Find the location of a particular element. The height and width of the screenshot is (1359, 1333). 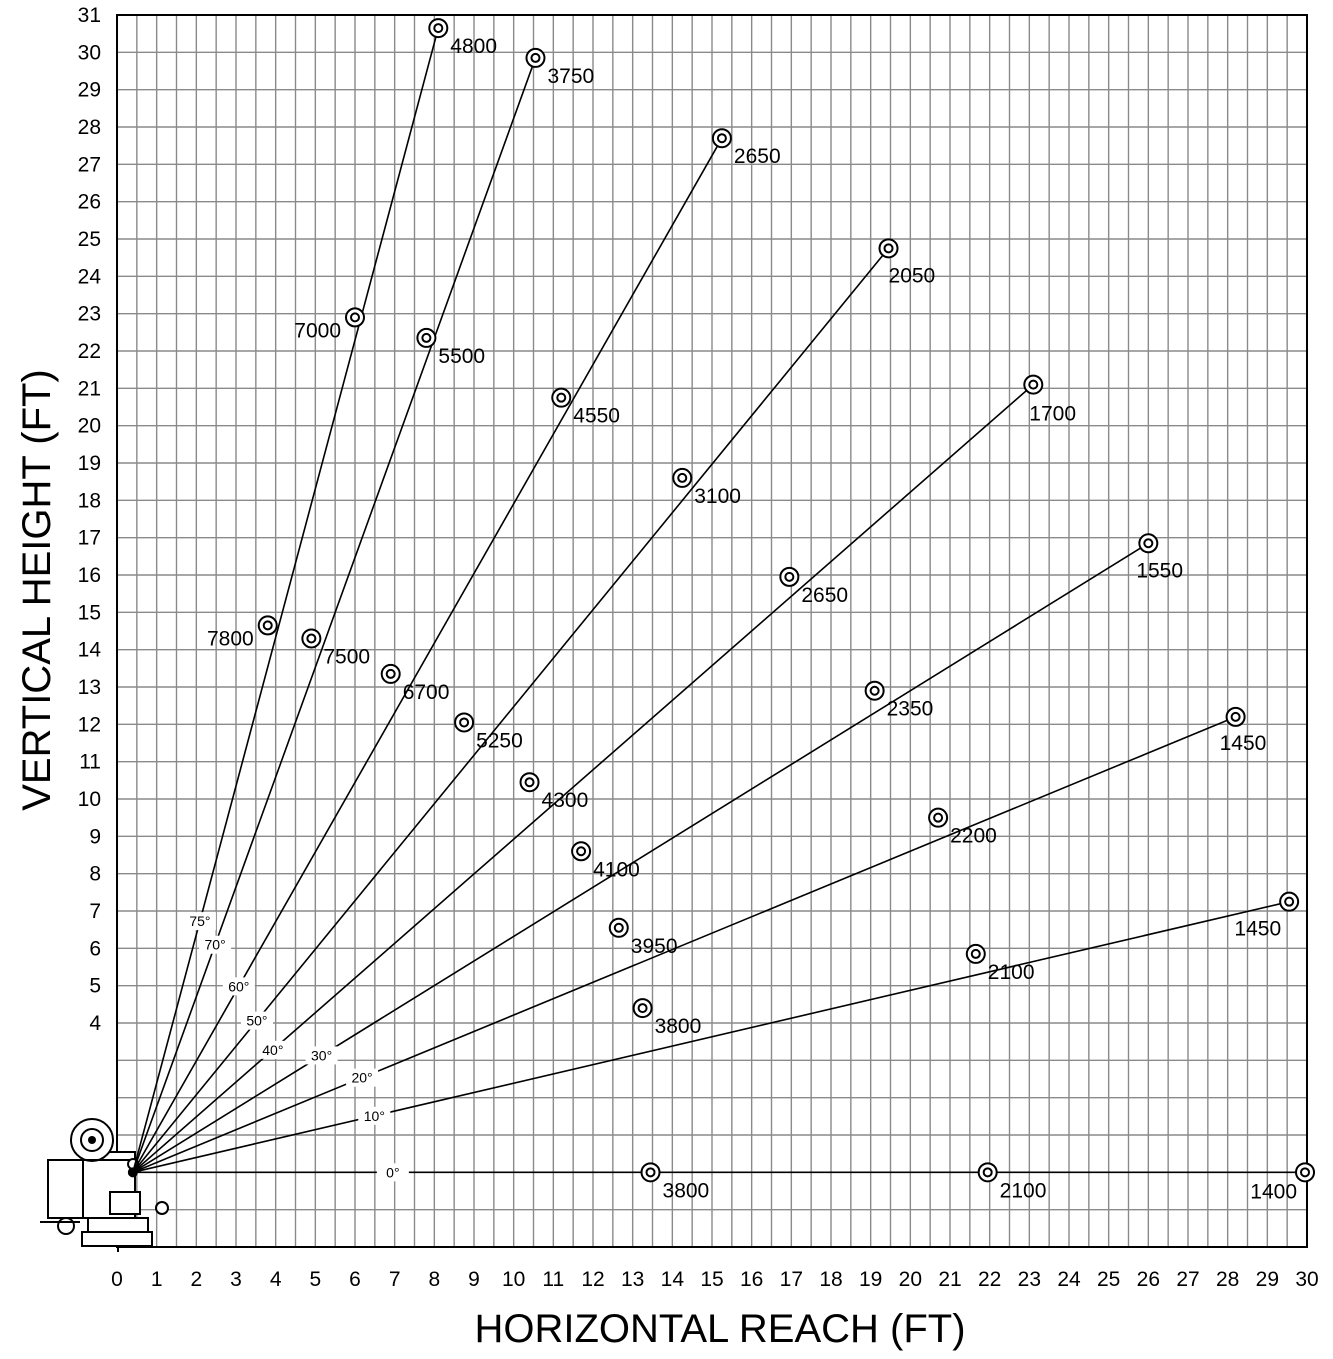

x-tick-label: 20 is located at coordinates (910, 1279).